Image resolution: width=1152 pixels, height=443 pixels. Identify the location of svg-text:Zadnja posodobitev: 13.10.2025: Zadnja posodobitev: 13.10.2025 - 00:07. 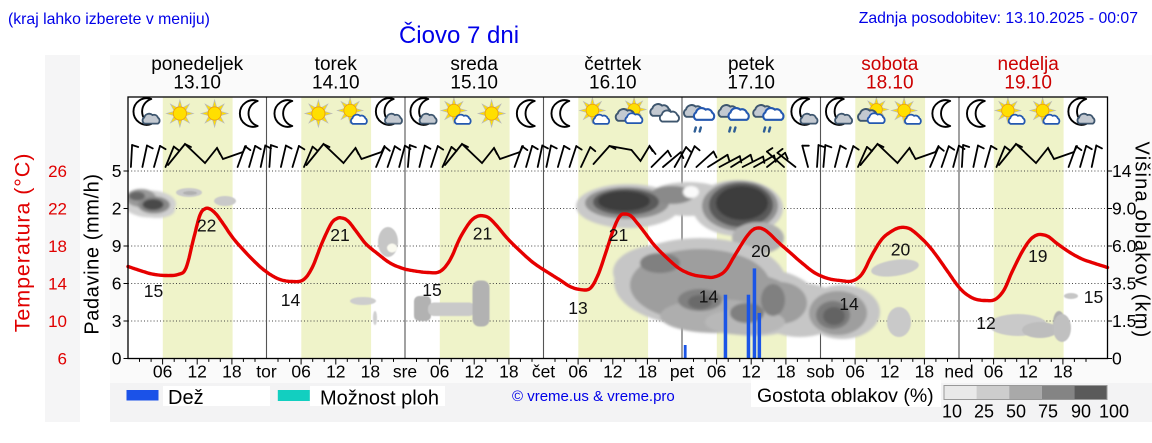
(998, 18).